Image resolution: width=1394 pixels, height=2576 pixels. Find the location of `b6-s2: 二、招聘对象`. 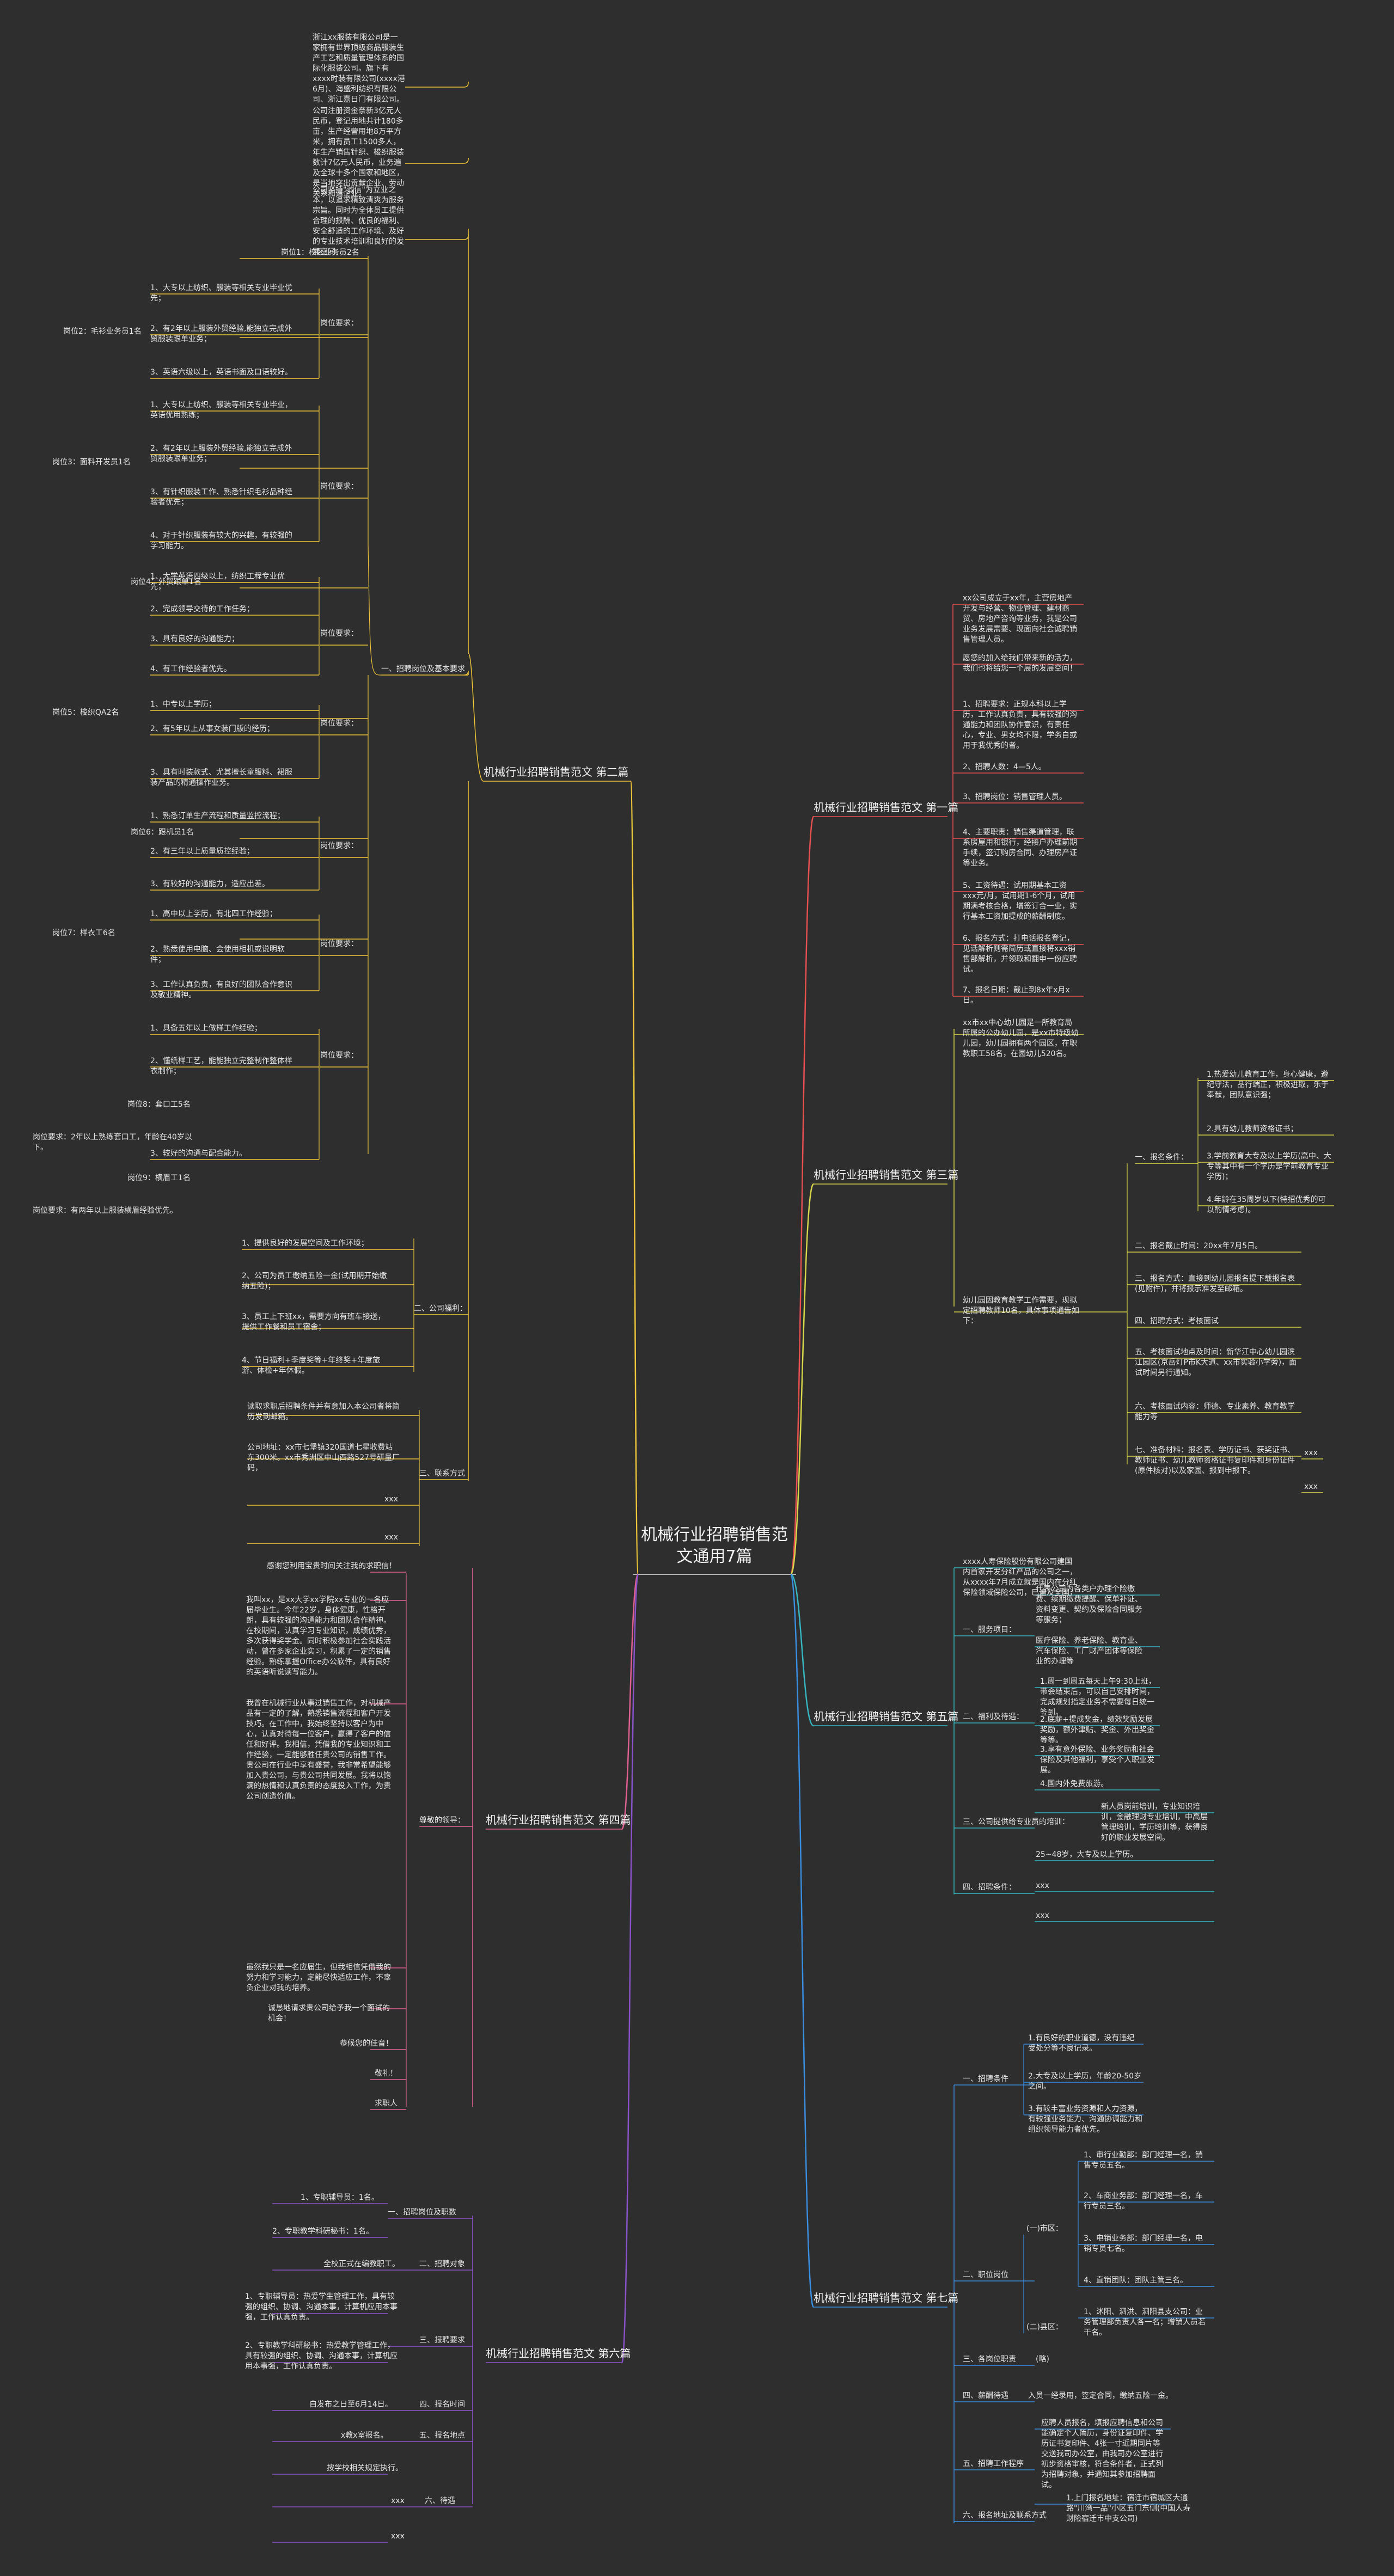

b6-s2: 二、招聘对象 is located at coordinates (442, 2264).